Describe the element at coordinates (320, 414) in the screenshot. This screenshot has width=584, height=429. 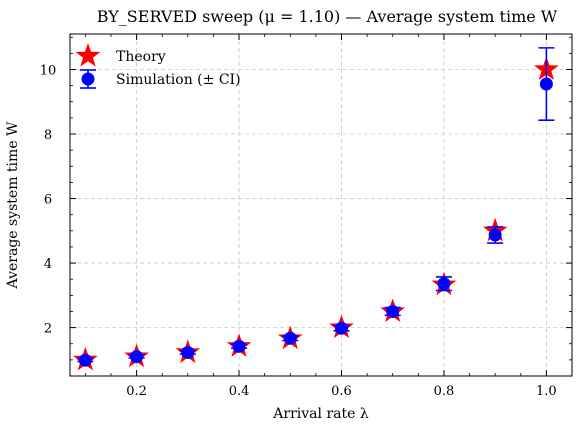
I see `x-axis-label: Arrival rate λ` at that location.